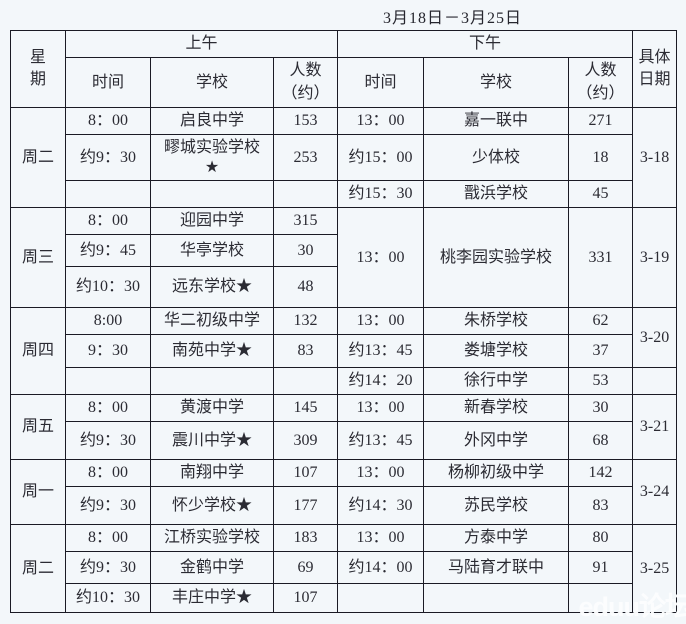 The width and height of the screenshot is (686, 624). Describe the element at coordinates (601, 158) in the screenshot. I see `count-cell: 18` at that location.